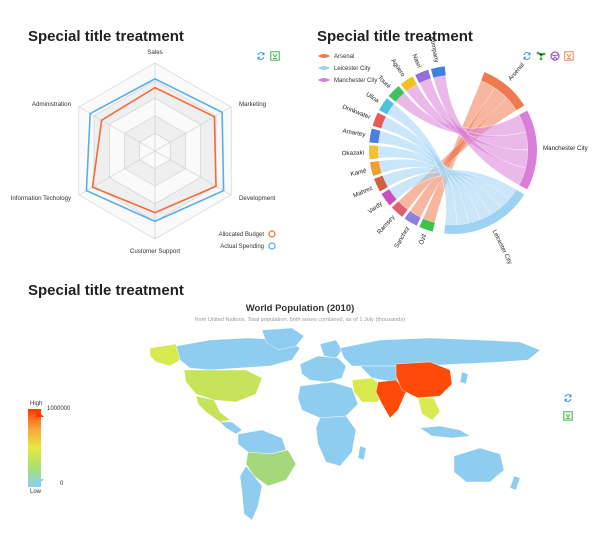 This screenshot has width=600, height=534. Describe the element at coordinates (354, 133) in the screenshot. I see `chord-player-label: Amartey` at that location.